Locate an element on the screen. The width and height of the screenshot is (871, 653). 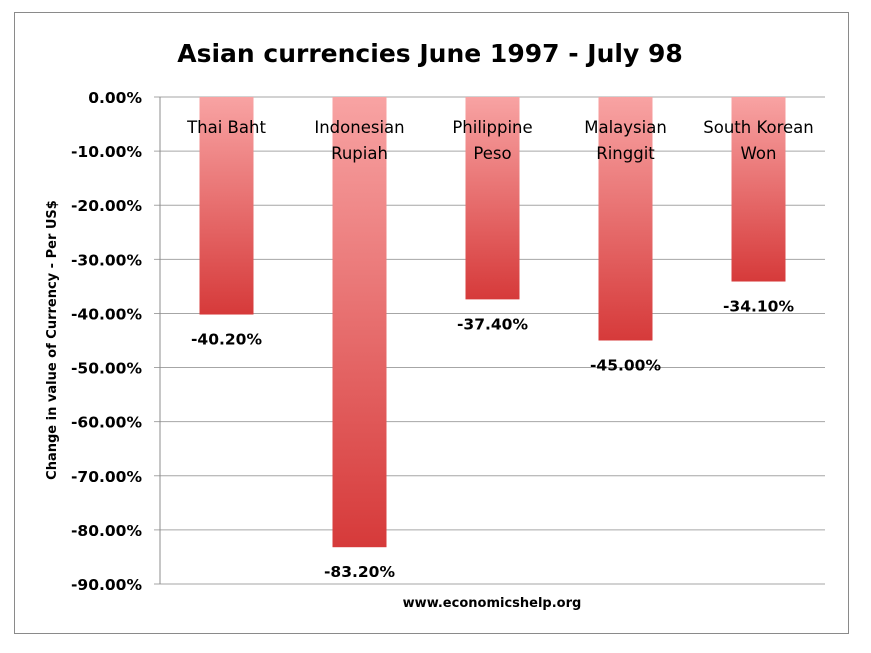
y-tick-label: -50.00% is located at coordinates (106, 369).